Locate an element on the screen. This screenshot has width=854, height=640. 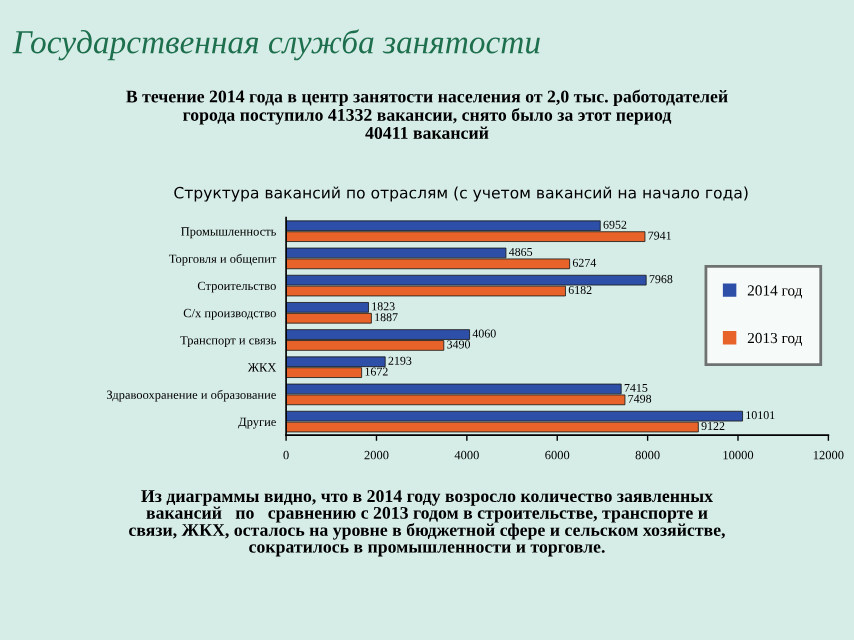
text: Государственная служба занятости is located at coordinates (276, 45).